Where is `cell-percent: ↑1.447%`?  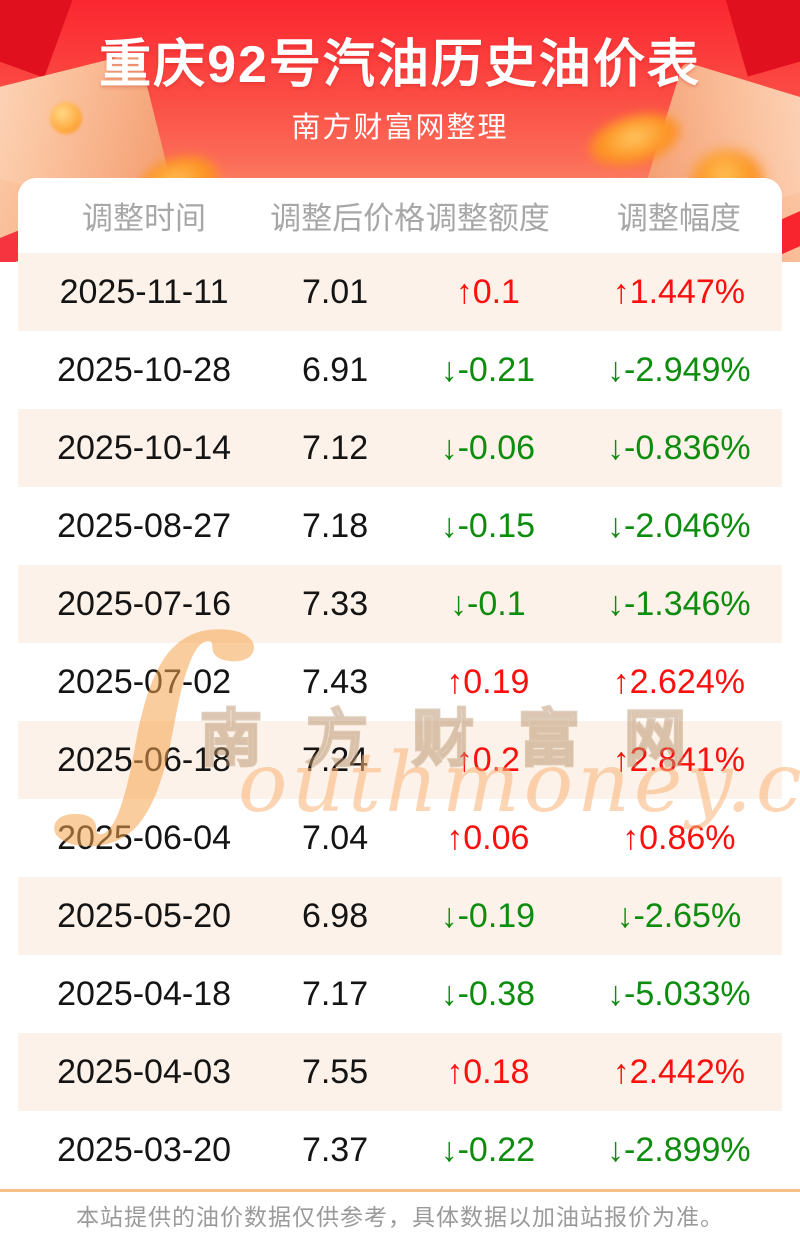 cell-percent: ↑1.447% is located at coordinates (678, 291).